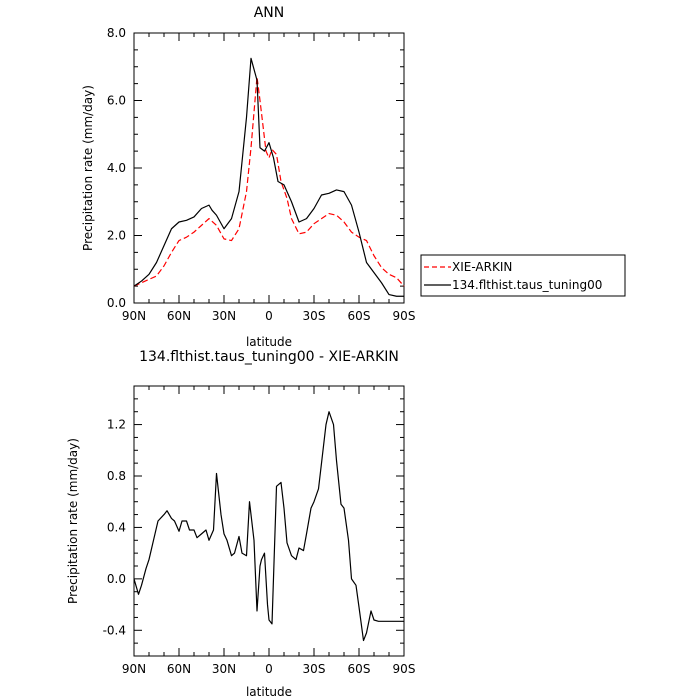 The image size is (700, 700). What do you see at coordinates (404, 669) in the screenshot?
I see `bottom-x-tick-label: 90S` at bounding box center [404, 669].